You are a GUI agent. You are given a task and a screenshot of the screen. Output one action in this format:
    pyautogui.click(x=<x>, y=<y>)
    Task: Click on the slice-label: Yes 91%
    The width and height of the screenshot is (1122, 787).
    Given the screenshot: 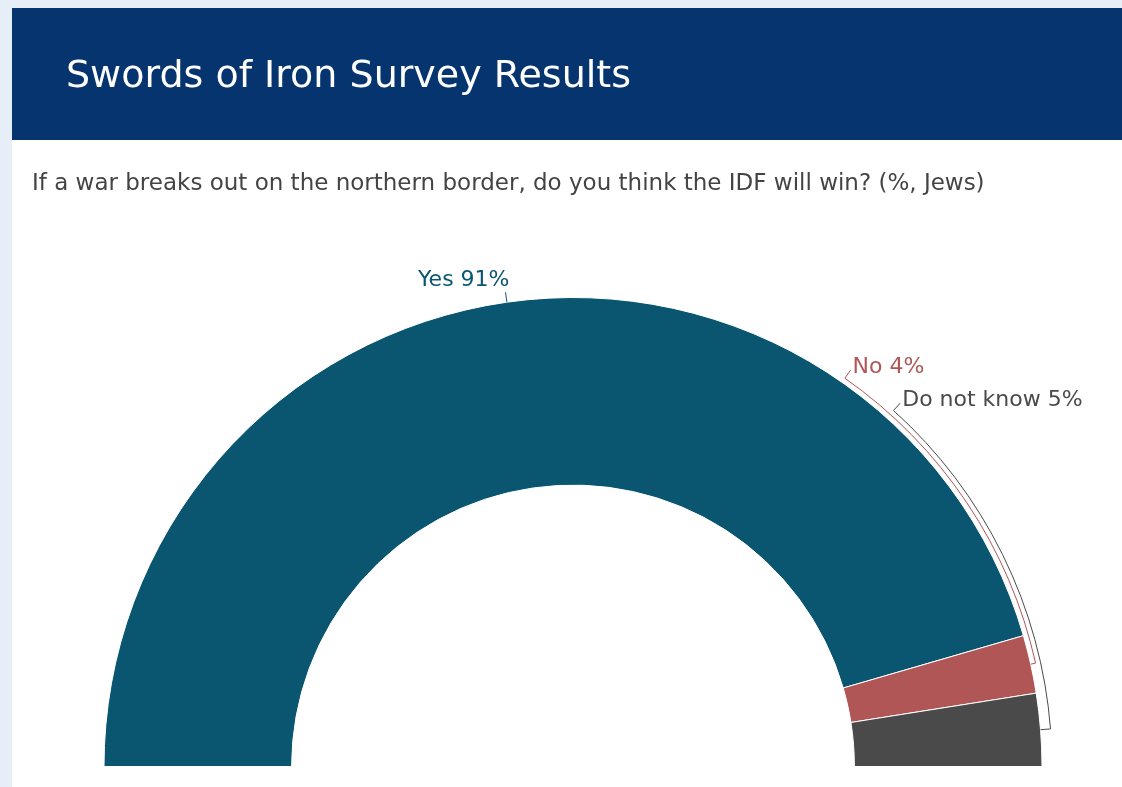 What is the action you would take?
    pyautogui.click(x=463, y=278)
    